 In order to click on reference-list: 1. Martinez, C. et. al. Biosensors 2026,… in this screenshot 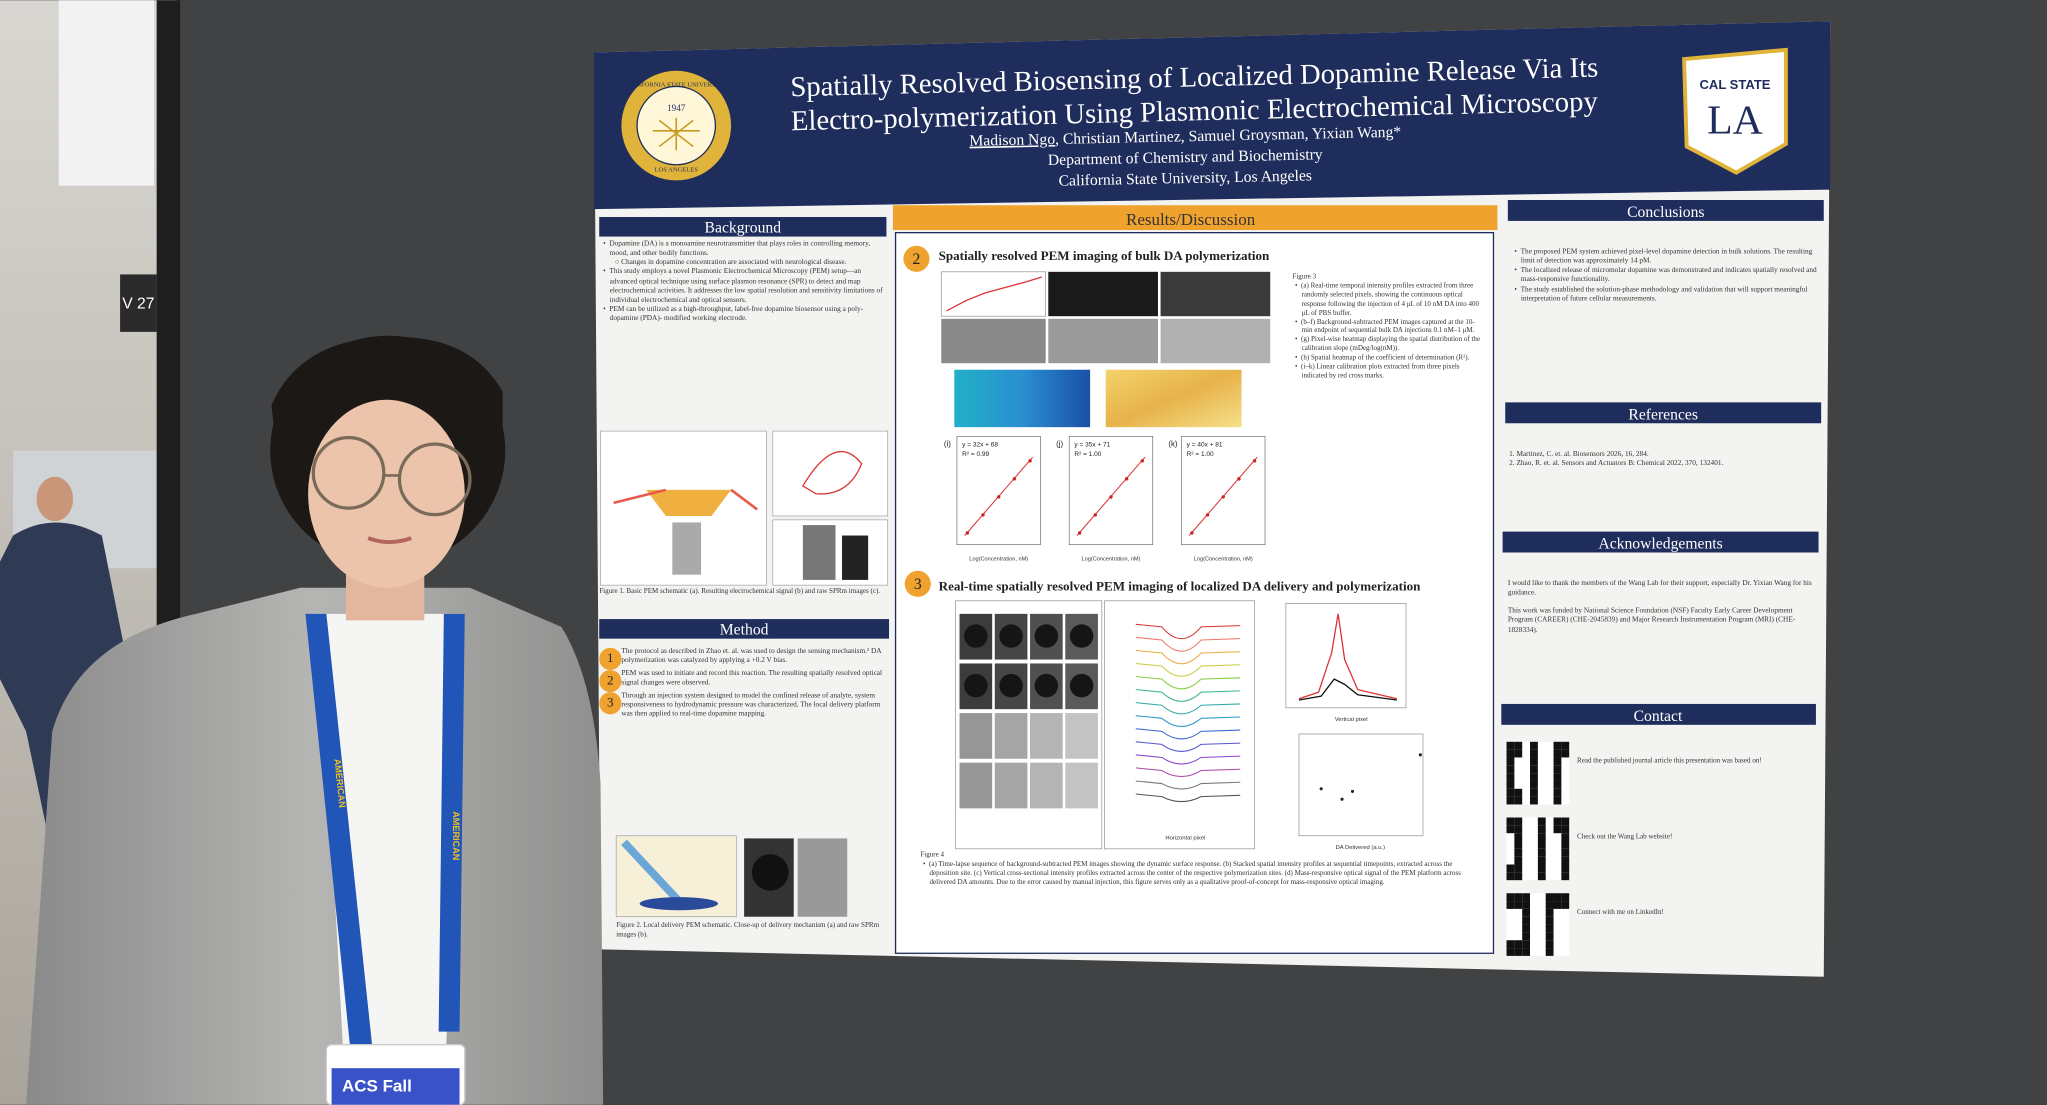, I will do `click(1662, 460)`.